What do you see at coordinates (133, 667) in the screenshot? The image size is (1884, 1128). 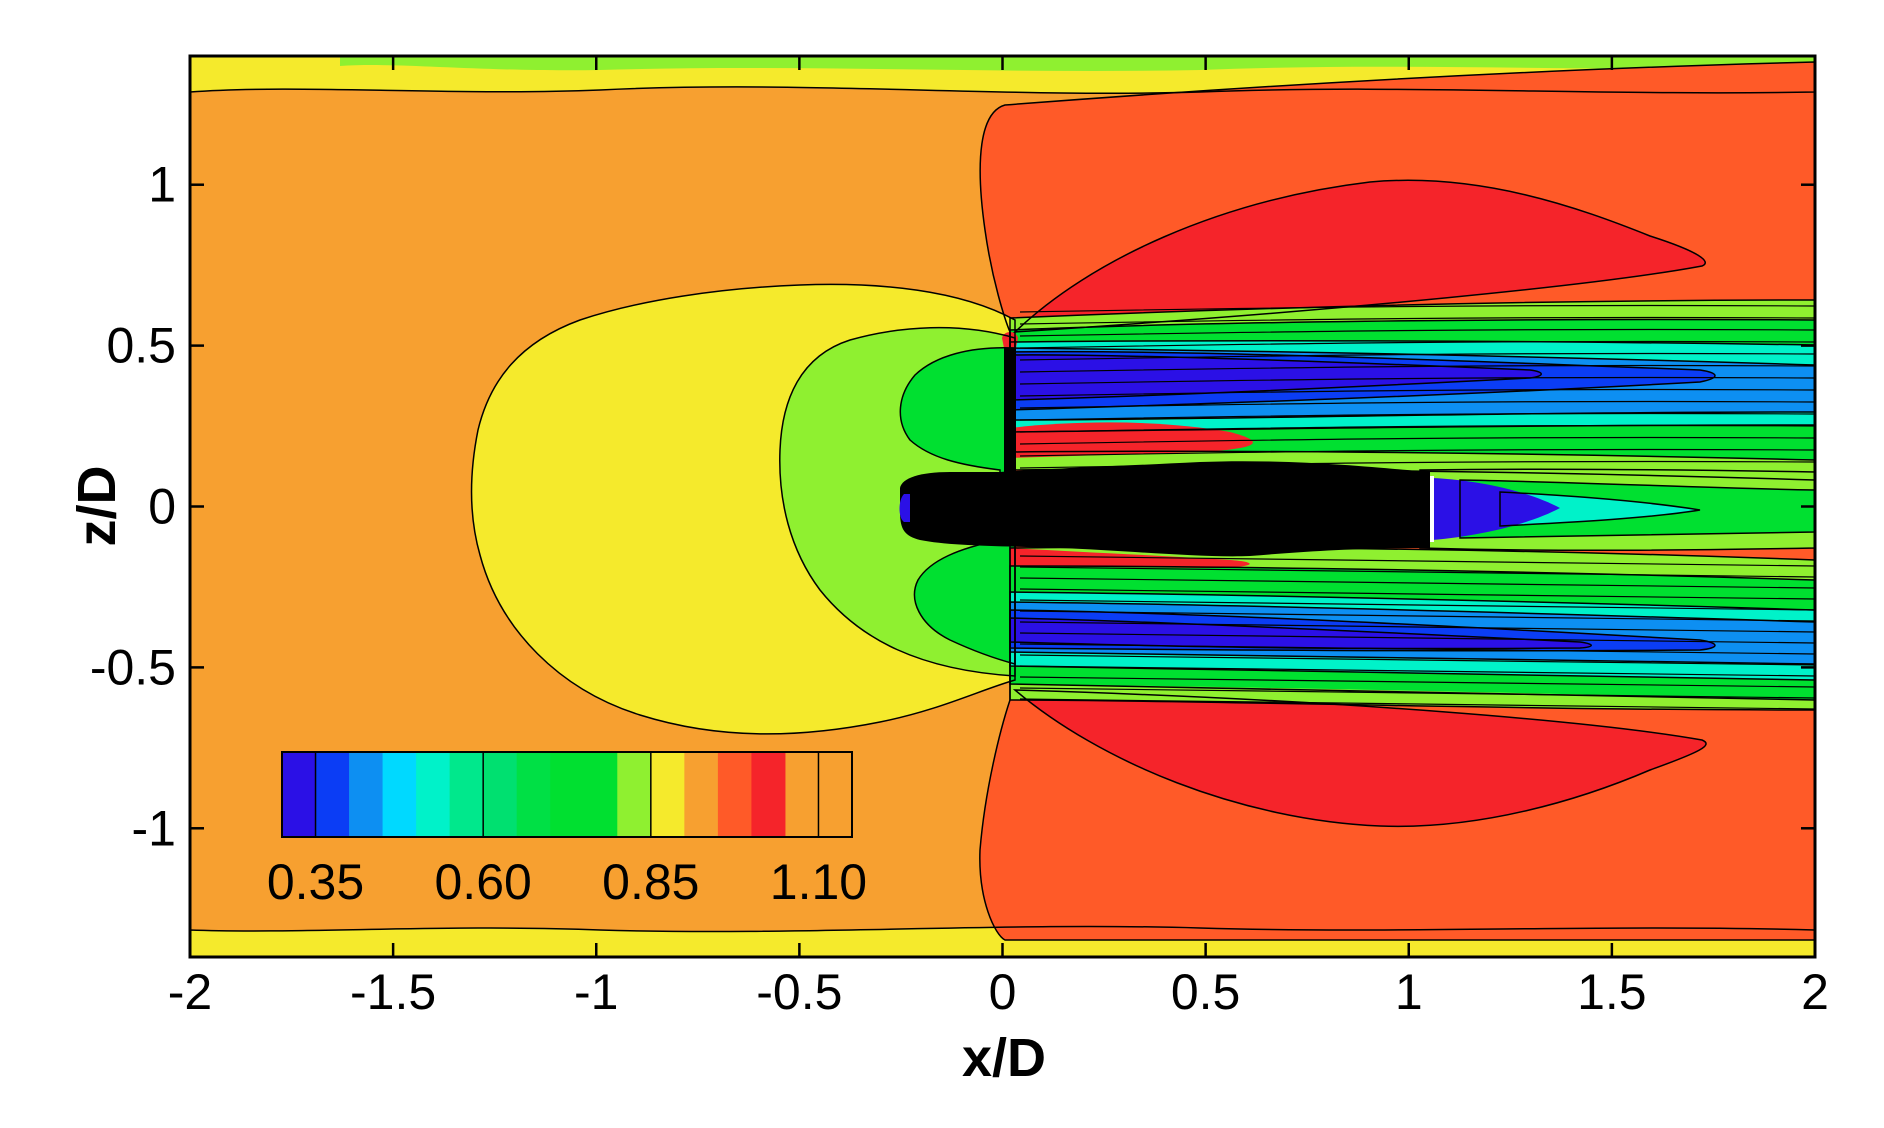 I see `y-tick-label: -0.5` at bounding box center [133, 667].